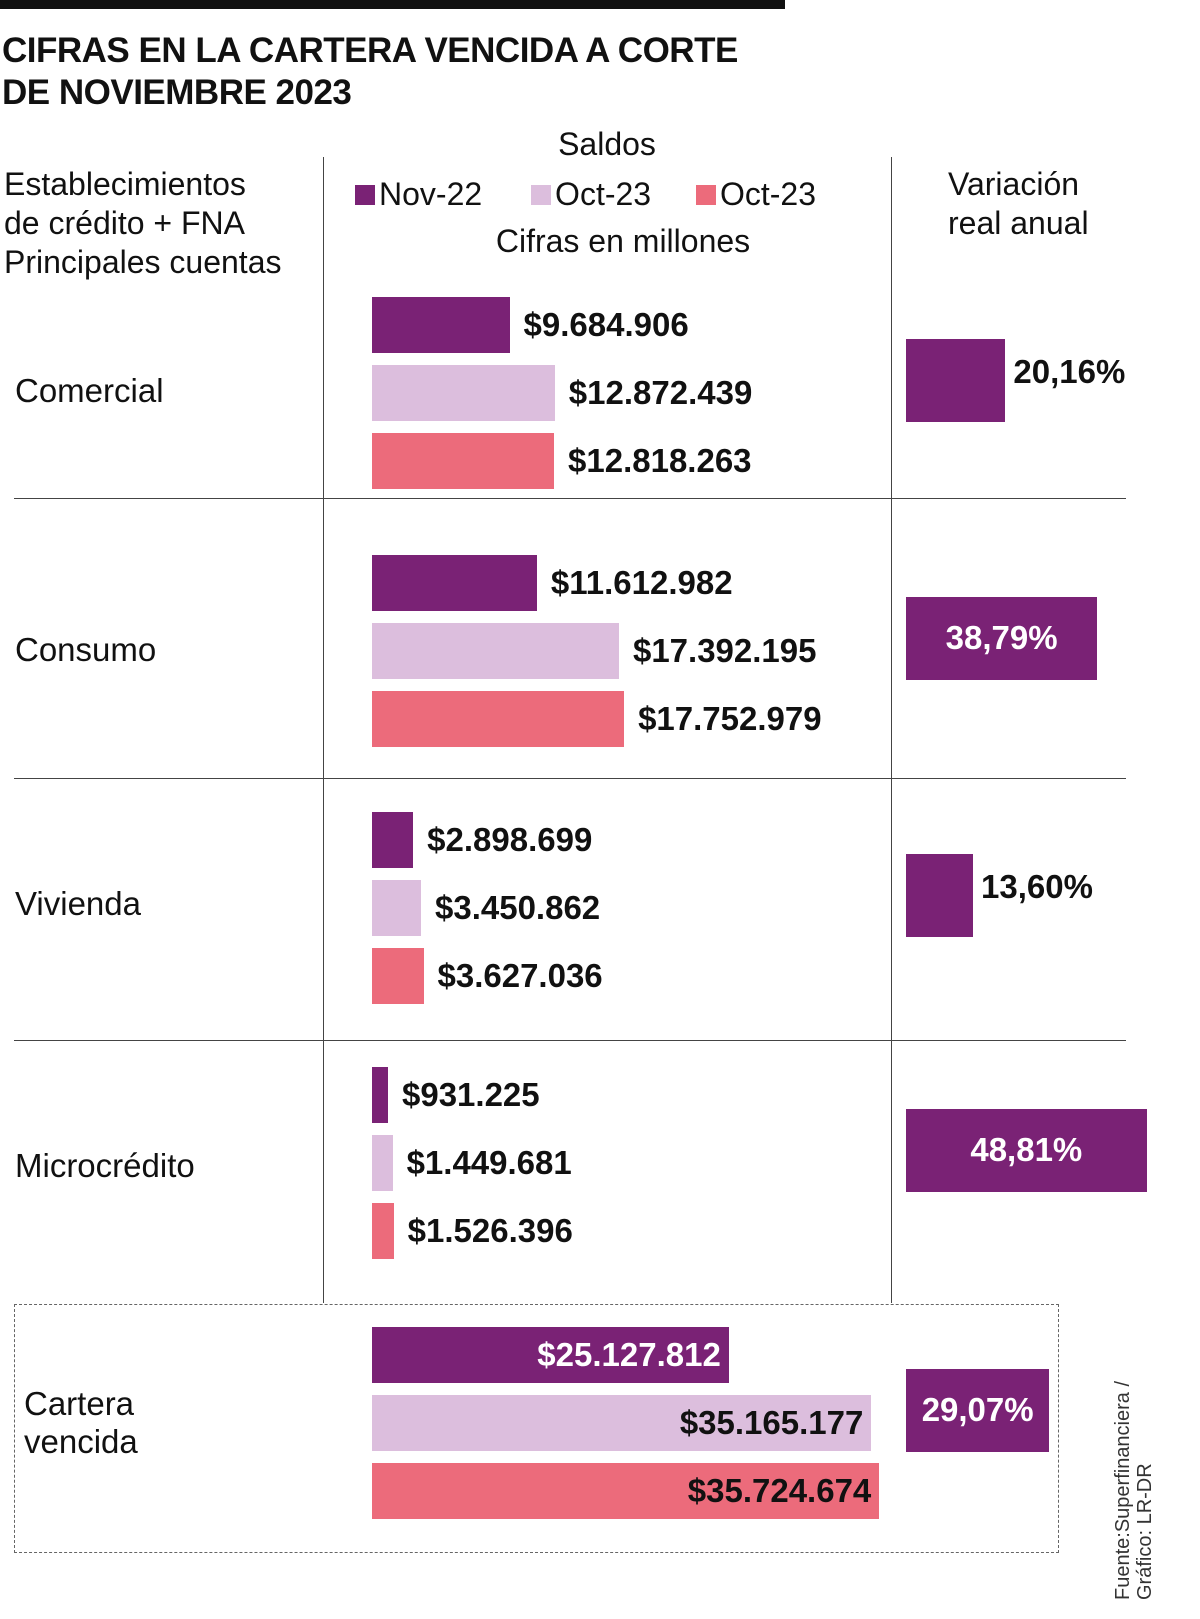  Describe the element at coordinates (1123, 1490) in the screenshot. I see `source-line: Fuente:Superfinanciera /` at that location.